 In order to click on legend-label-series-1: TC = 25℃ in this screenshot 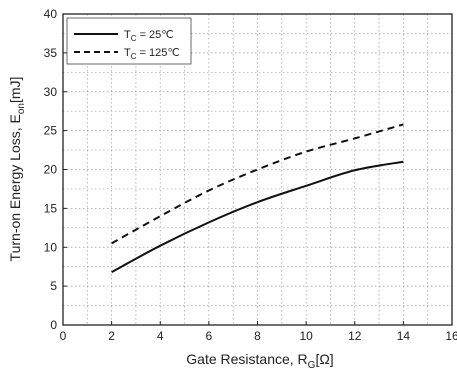, I will do `click(149, 36)`.